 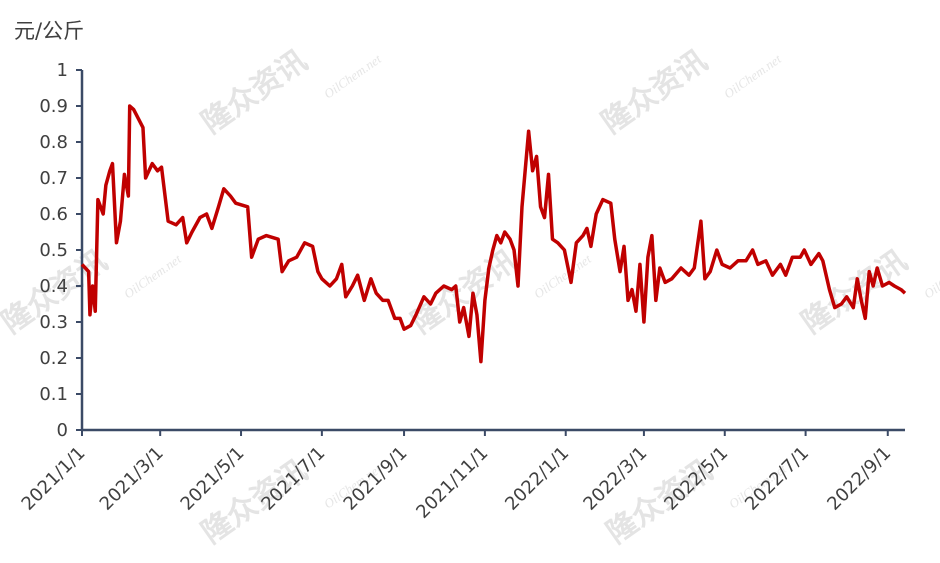 I want to click on y-tick-label: 0.7, so click(x=53, y=178).